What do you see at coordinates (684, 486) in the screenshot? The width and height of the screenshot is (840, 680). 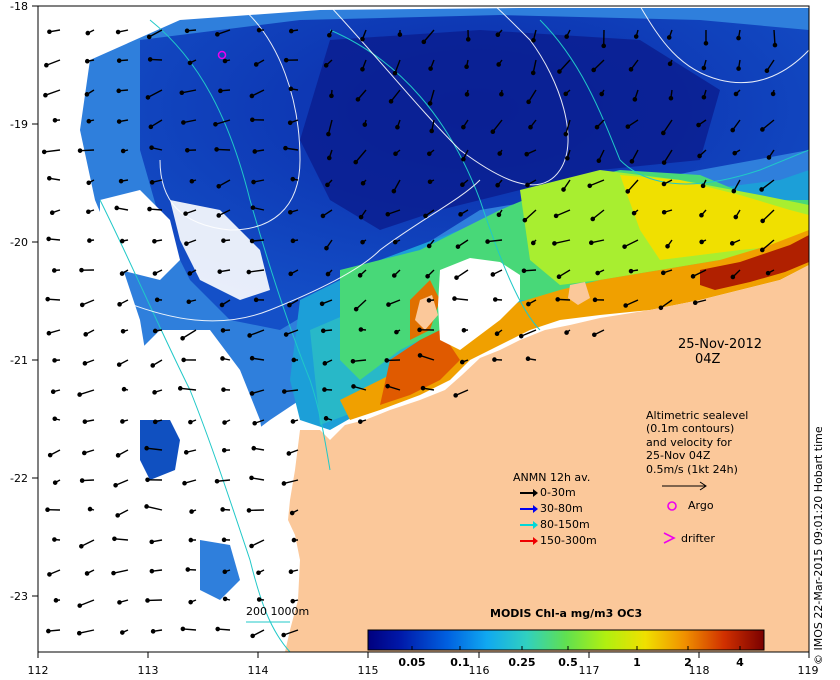 I see `velocity-scale-arrow` at bounding box center [684, 486].